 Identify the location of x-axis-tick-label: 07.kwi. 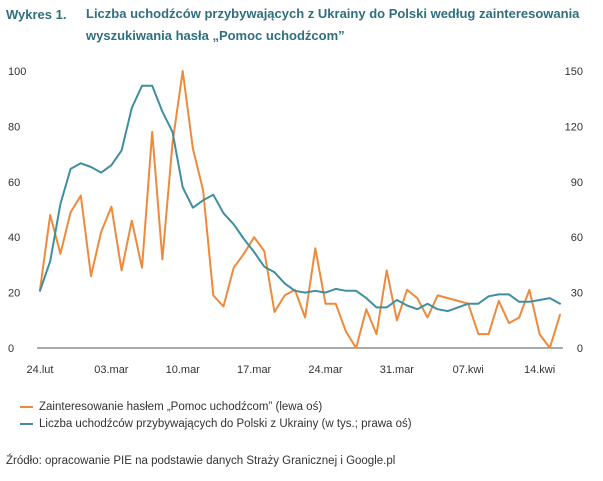
(468, 370).